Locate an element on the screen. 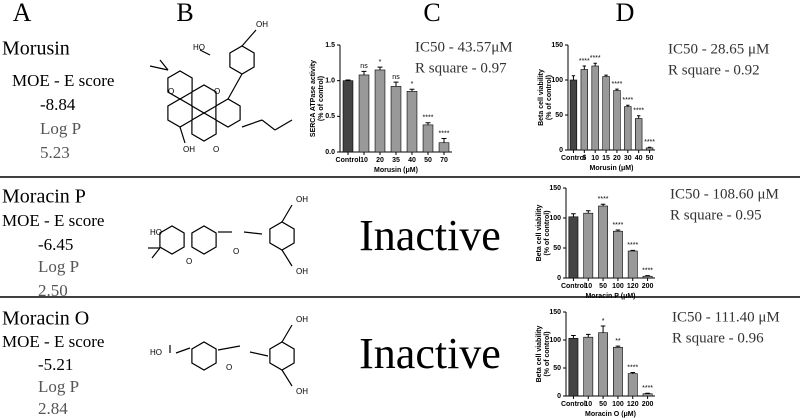 The height and width of the screenshot is (418, 800). annotation: R square - 0.97 is located at coordinates (461, 68).